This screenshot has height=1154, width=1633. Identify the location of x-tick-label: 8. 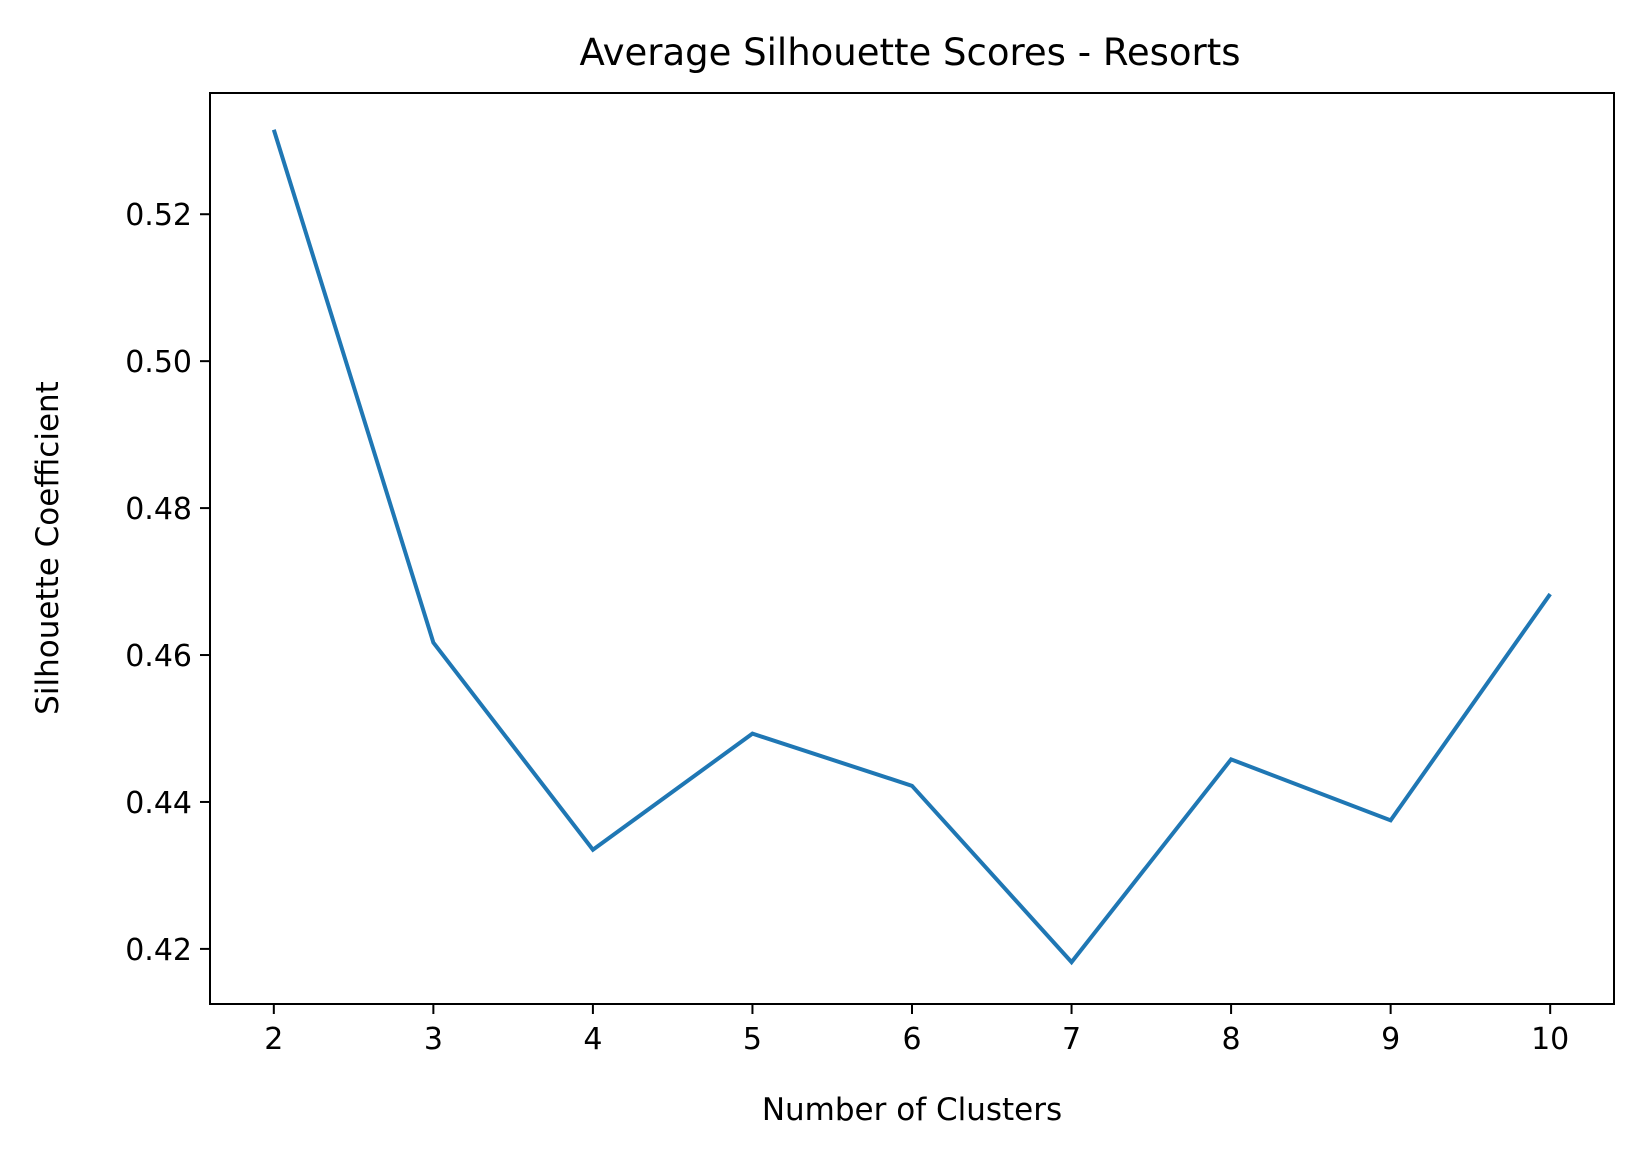
(1231, 1039).